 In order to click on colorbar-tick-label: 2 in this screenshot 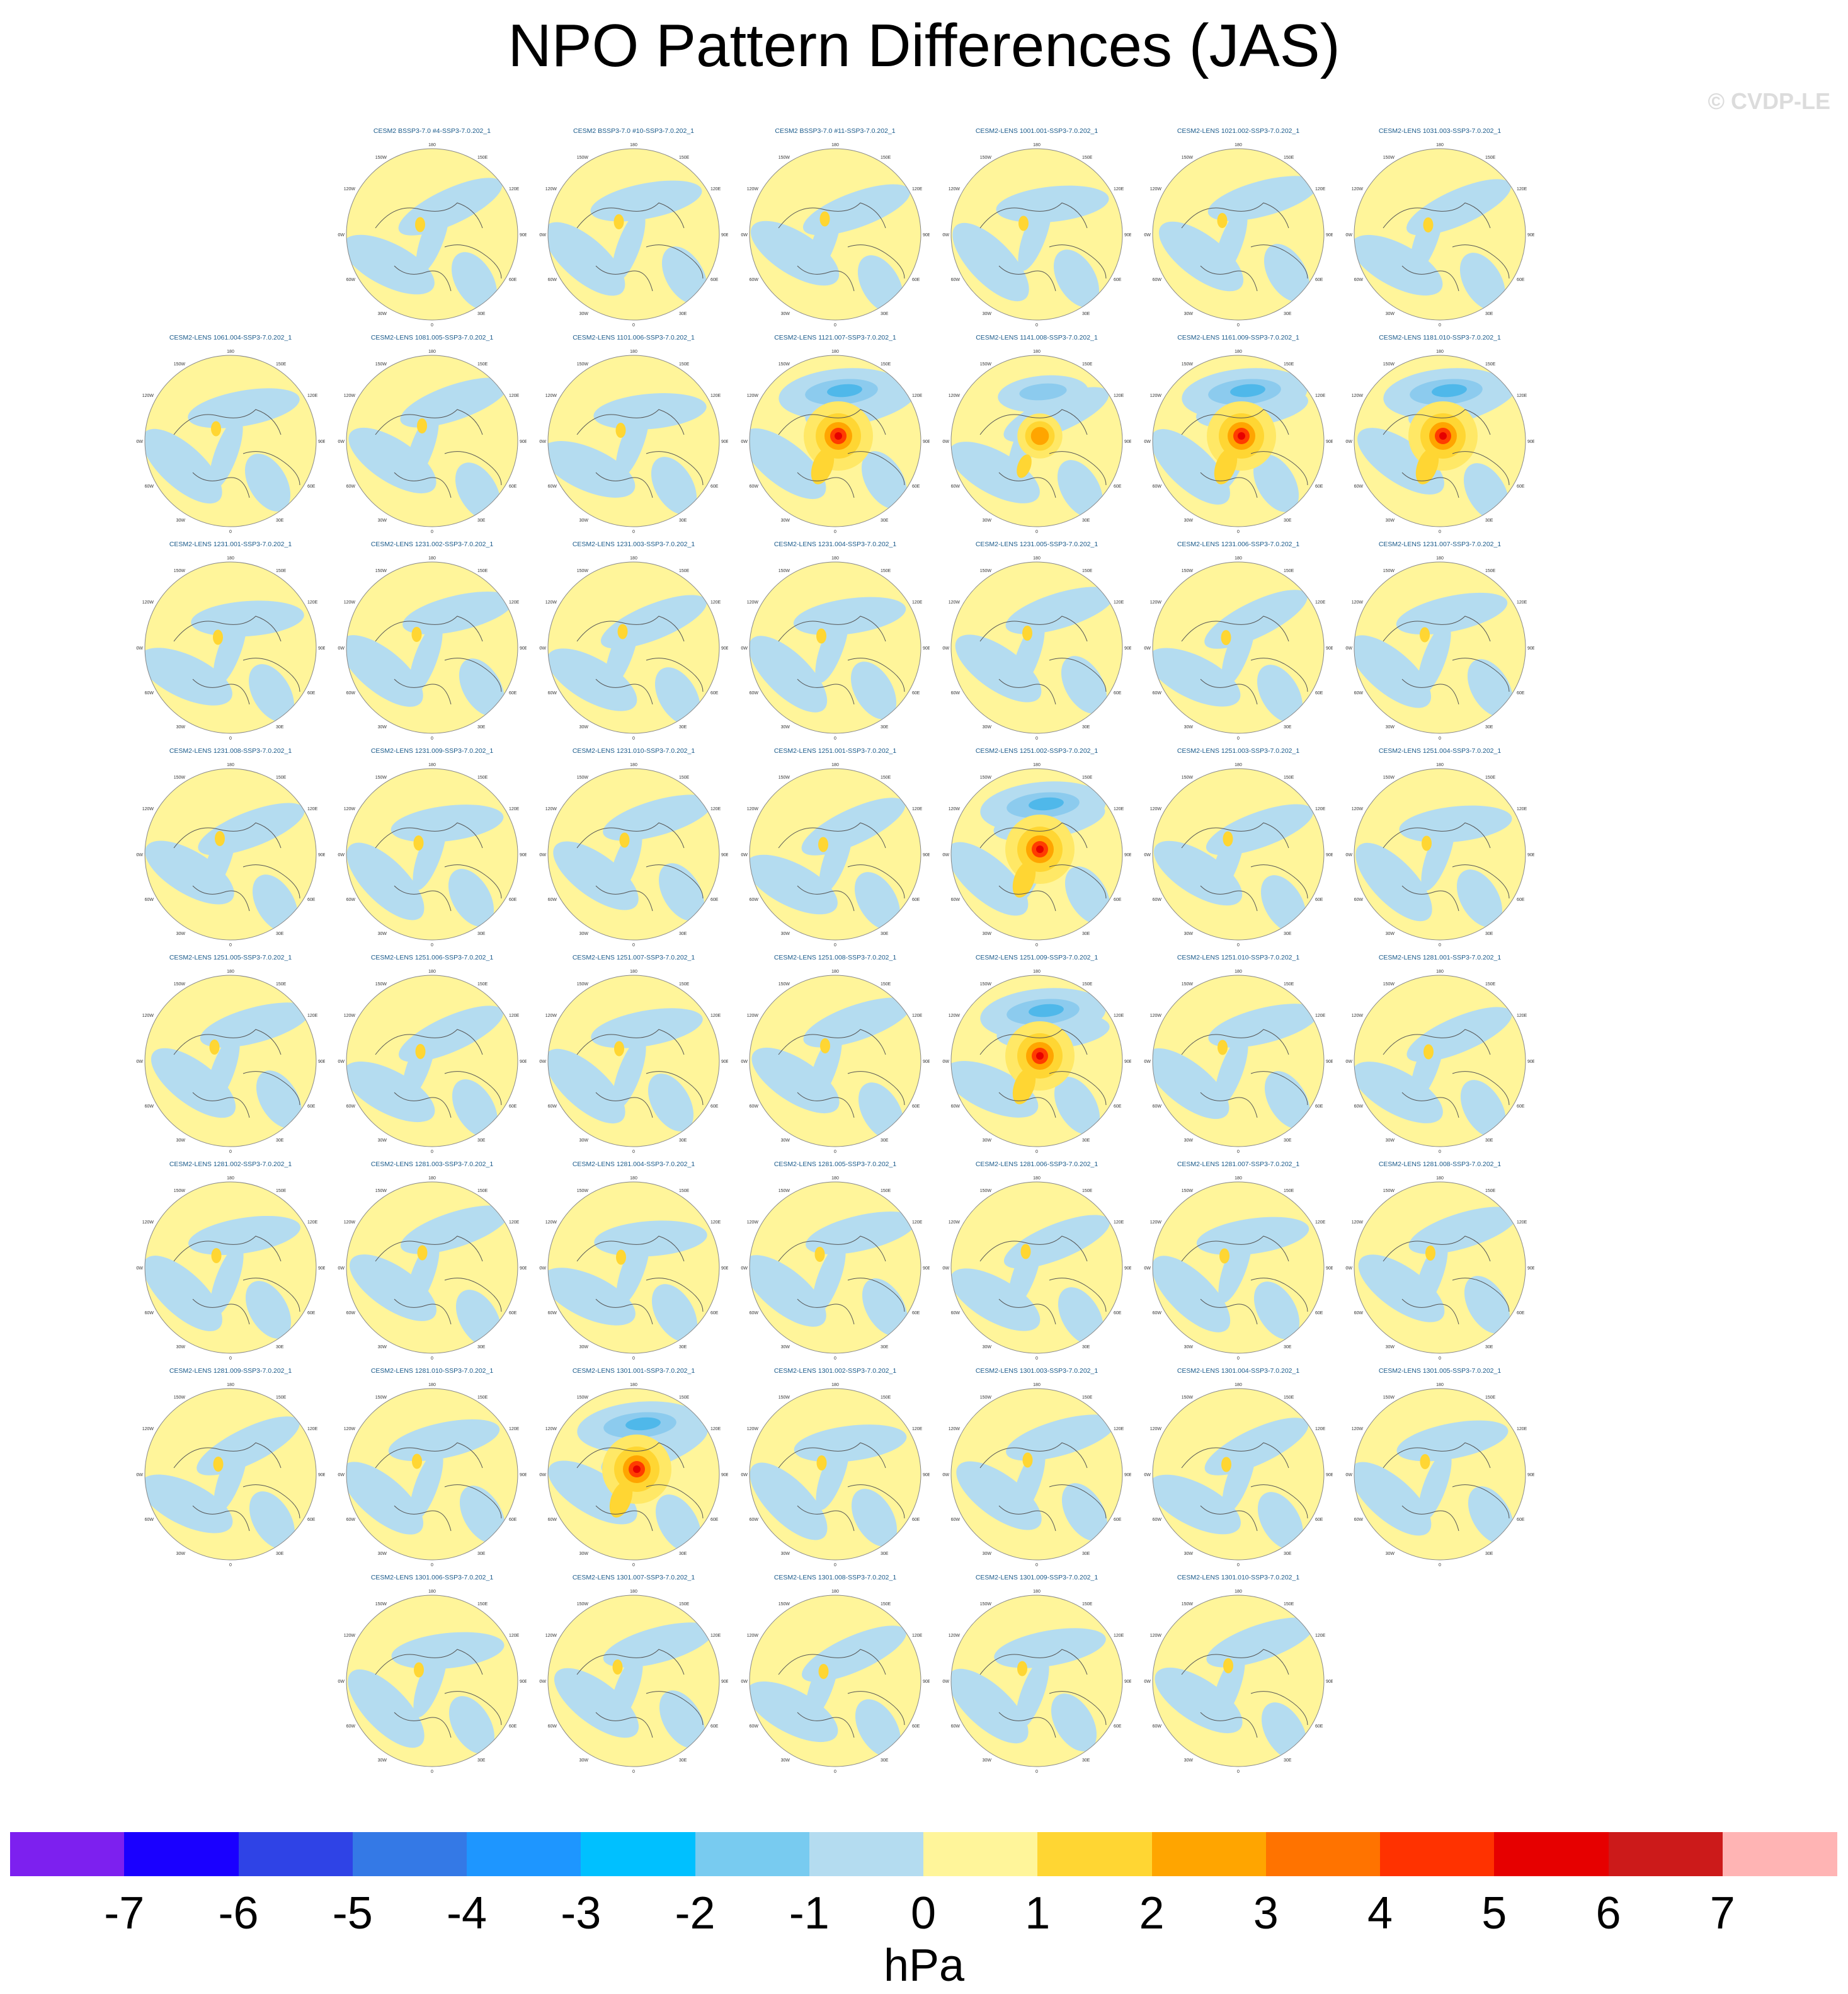, I will do `click(1152, 1913)`.